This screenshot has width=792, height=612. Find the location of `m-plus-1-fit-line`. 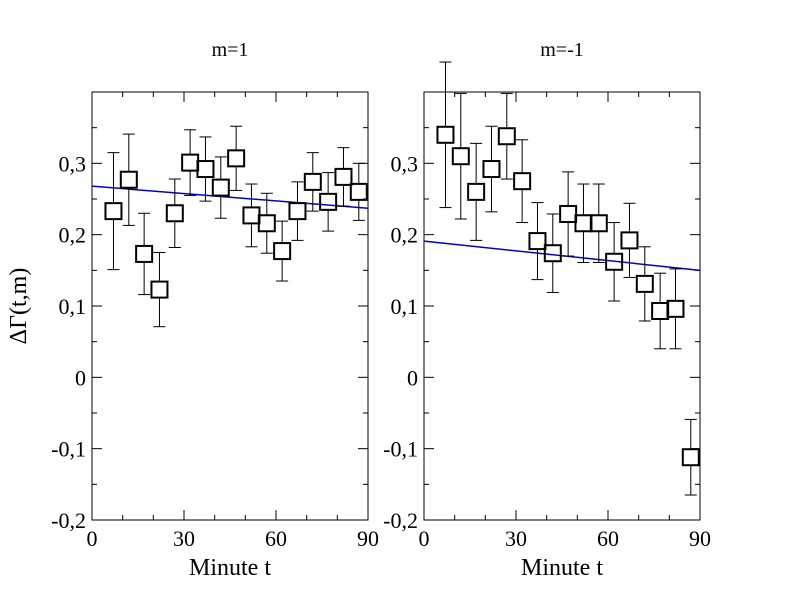

m-plus-1-fit-line is located at coordinates (230, 197).